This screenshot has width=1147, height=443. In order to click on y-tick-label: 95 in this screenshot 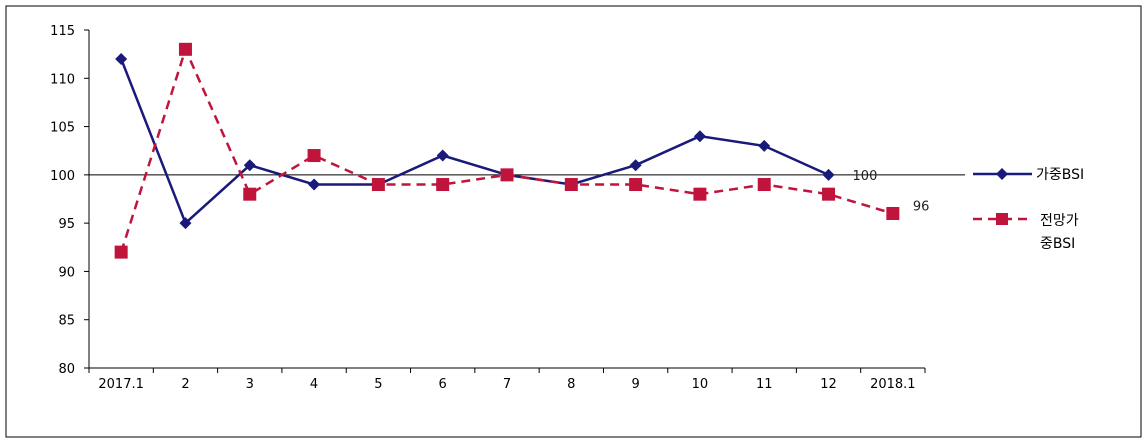, I will do `click(66, 224)`.